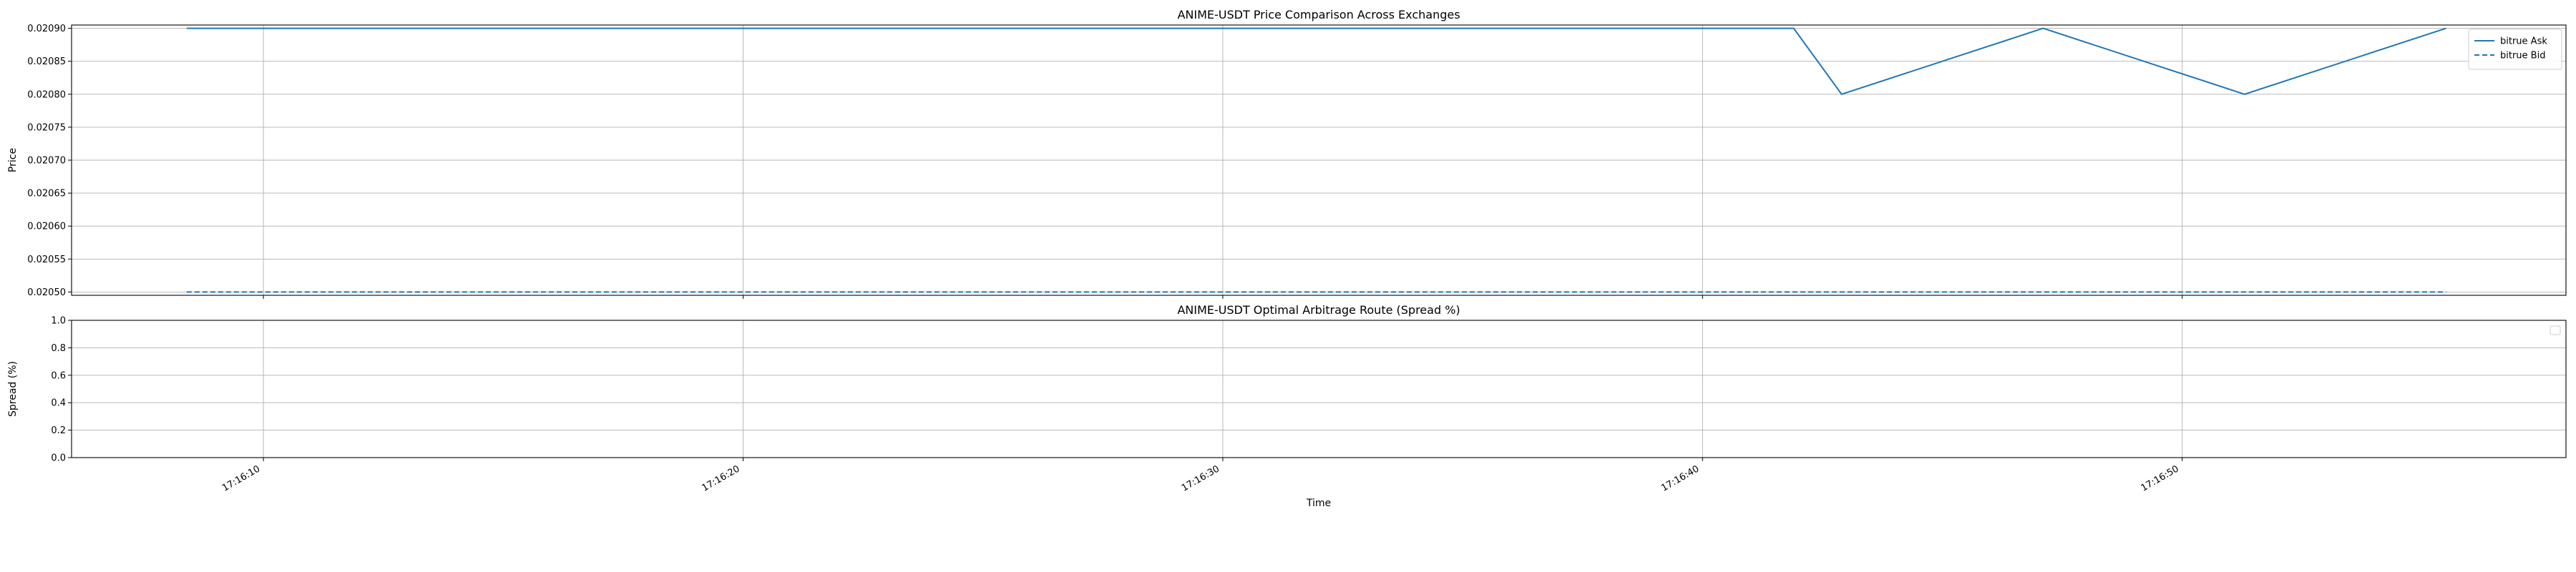 The height and width of the screenshot is (572, 2576). I want to click on price-y-tick-label: 0.02085, so click(46, 61).